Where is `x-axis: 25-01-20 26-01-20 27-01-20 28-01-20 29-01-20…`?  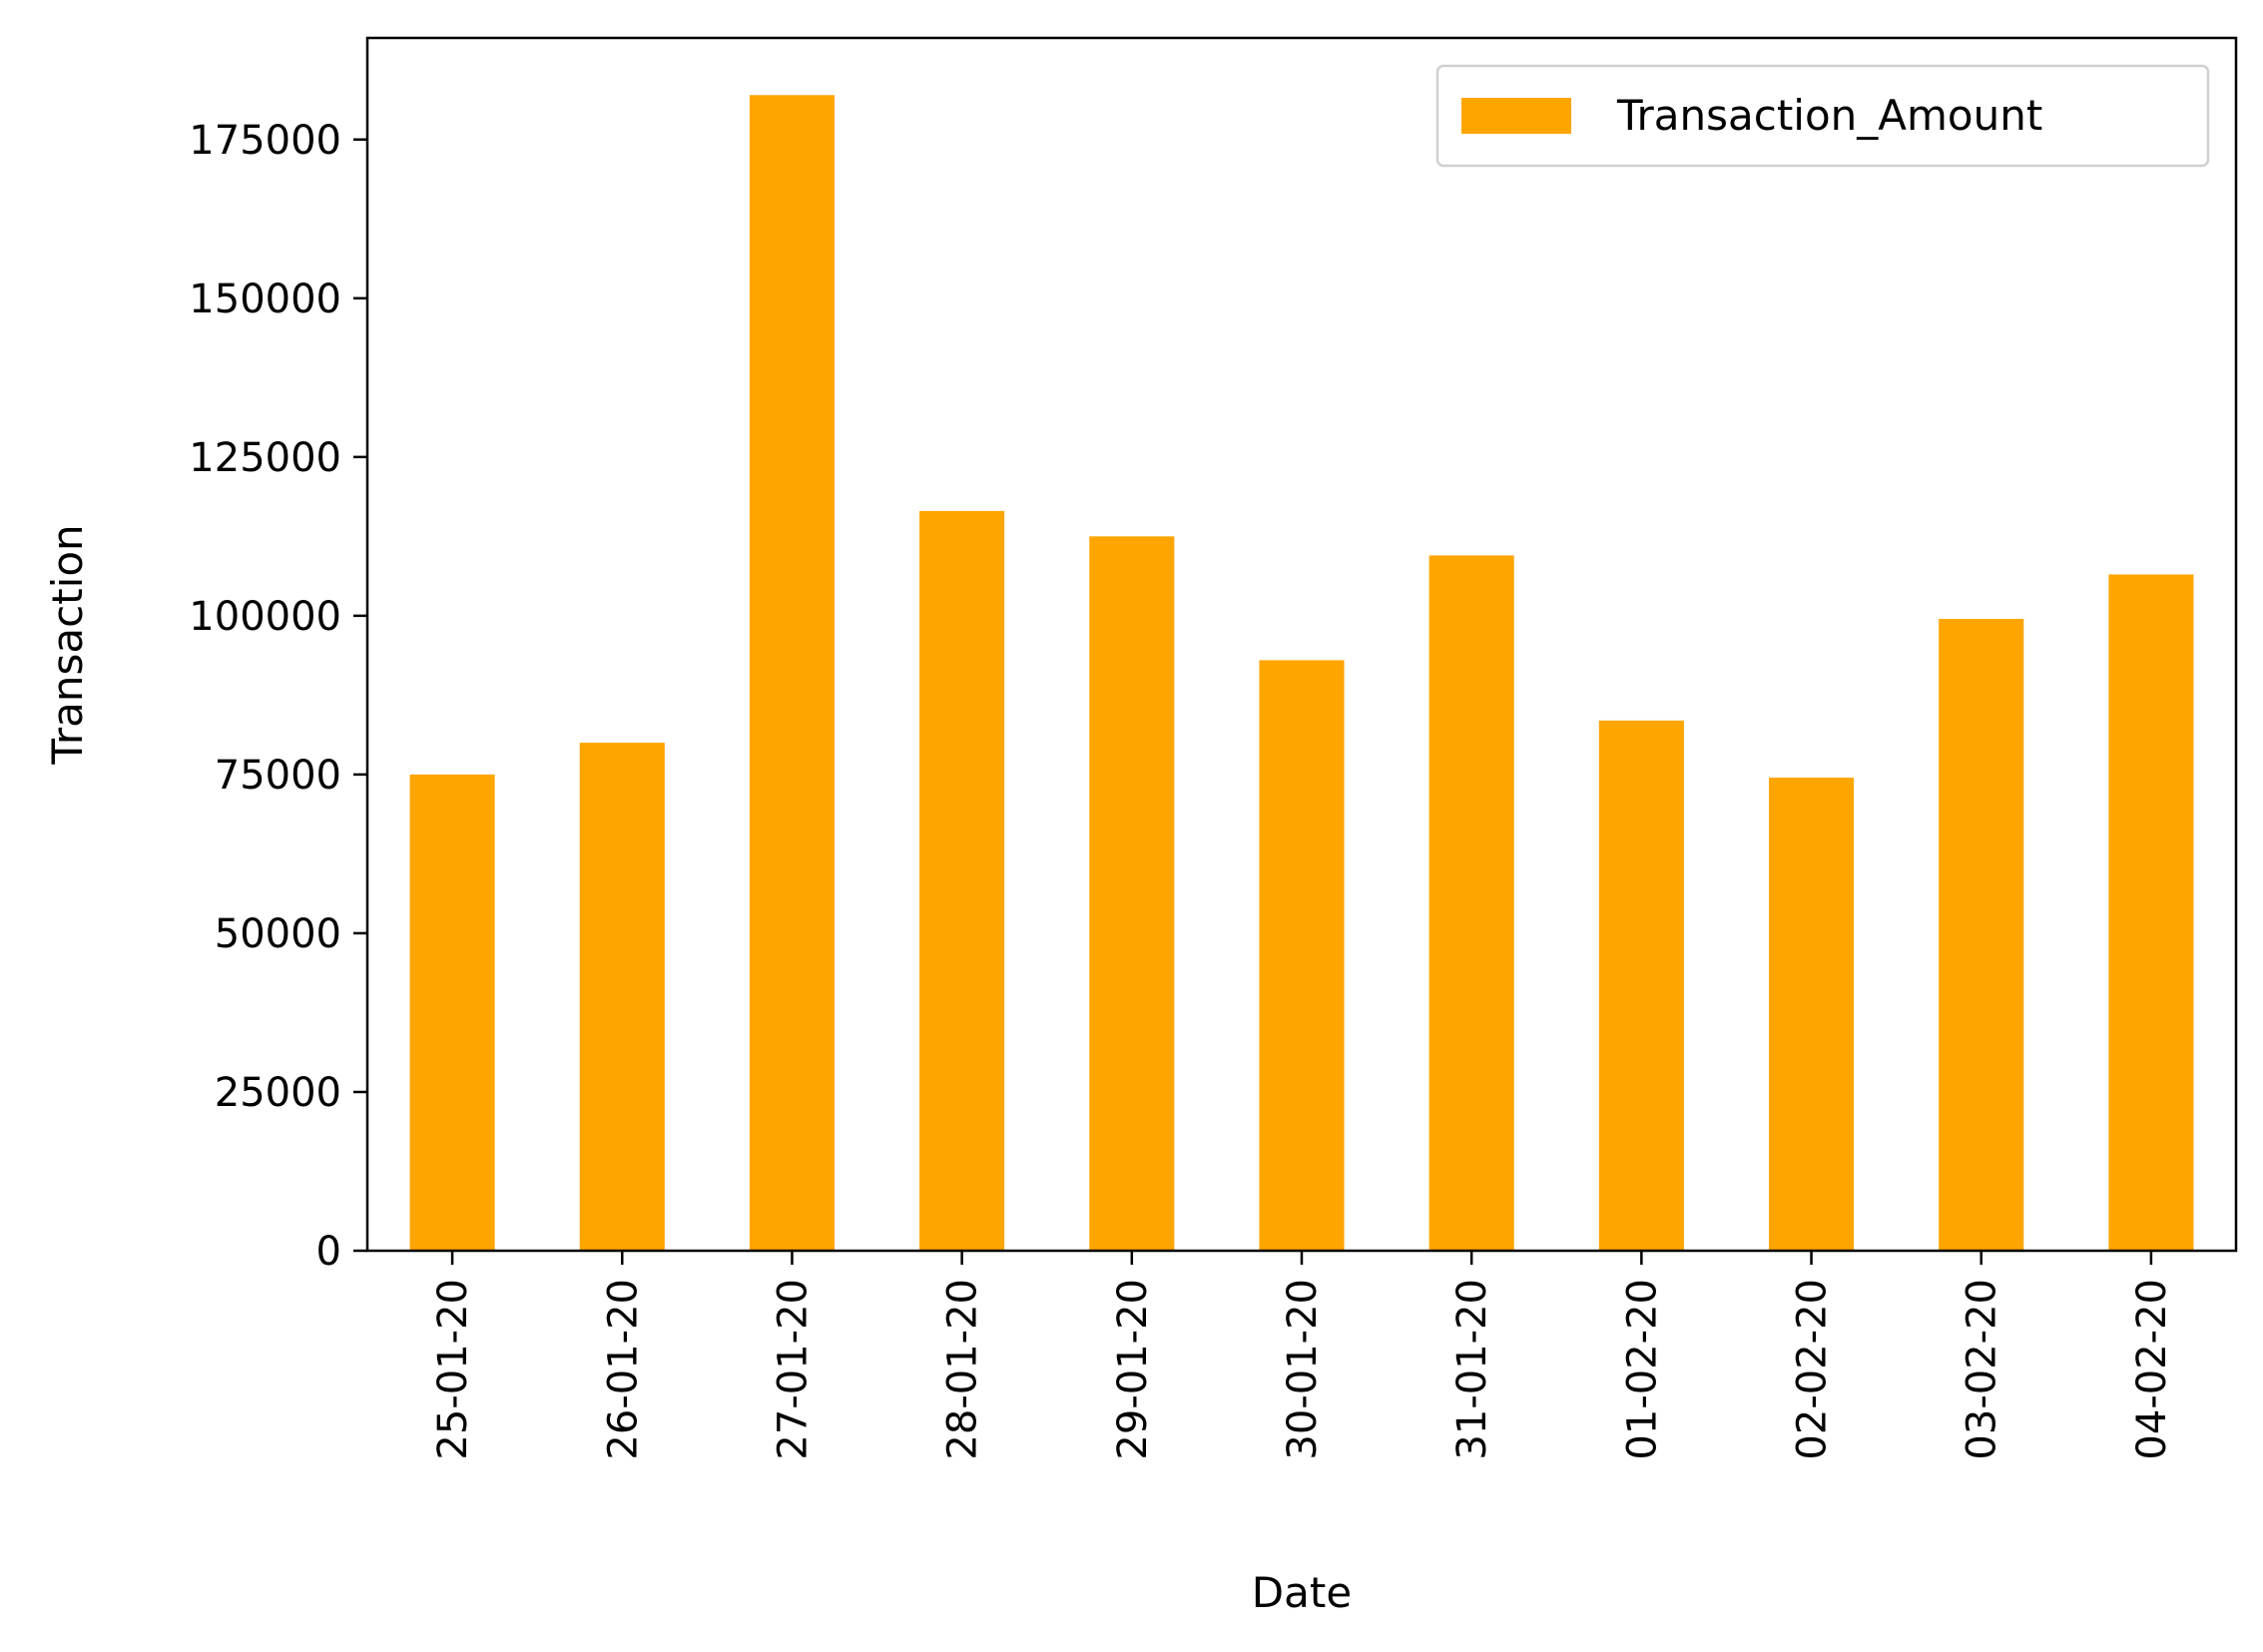 x-axis: 25-01-20 26-01-20 27-01-20 28-01-20 29-01-20… is located at coordinates (1302, 1355).